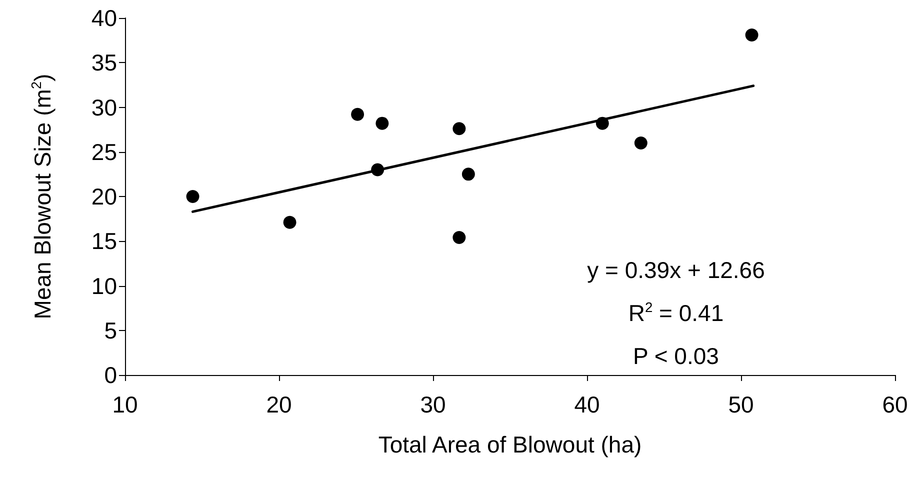 This screenshot has height=487, width=914. What do you see at coordinates (104, 107) in the screenshot?
I see `y-tick-label: 30` at bounding box center [104, 107].